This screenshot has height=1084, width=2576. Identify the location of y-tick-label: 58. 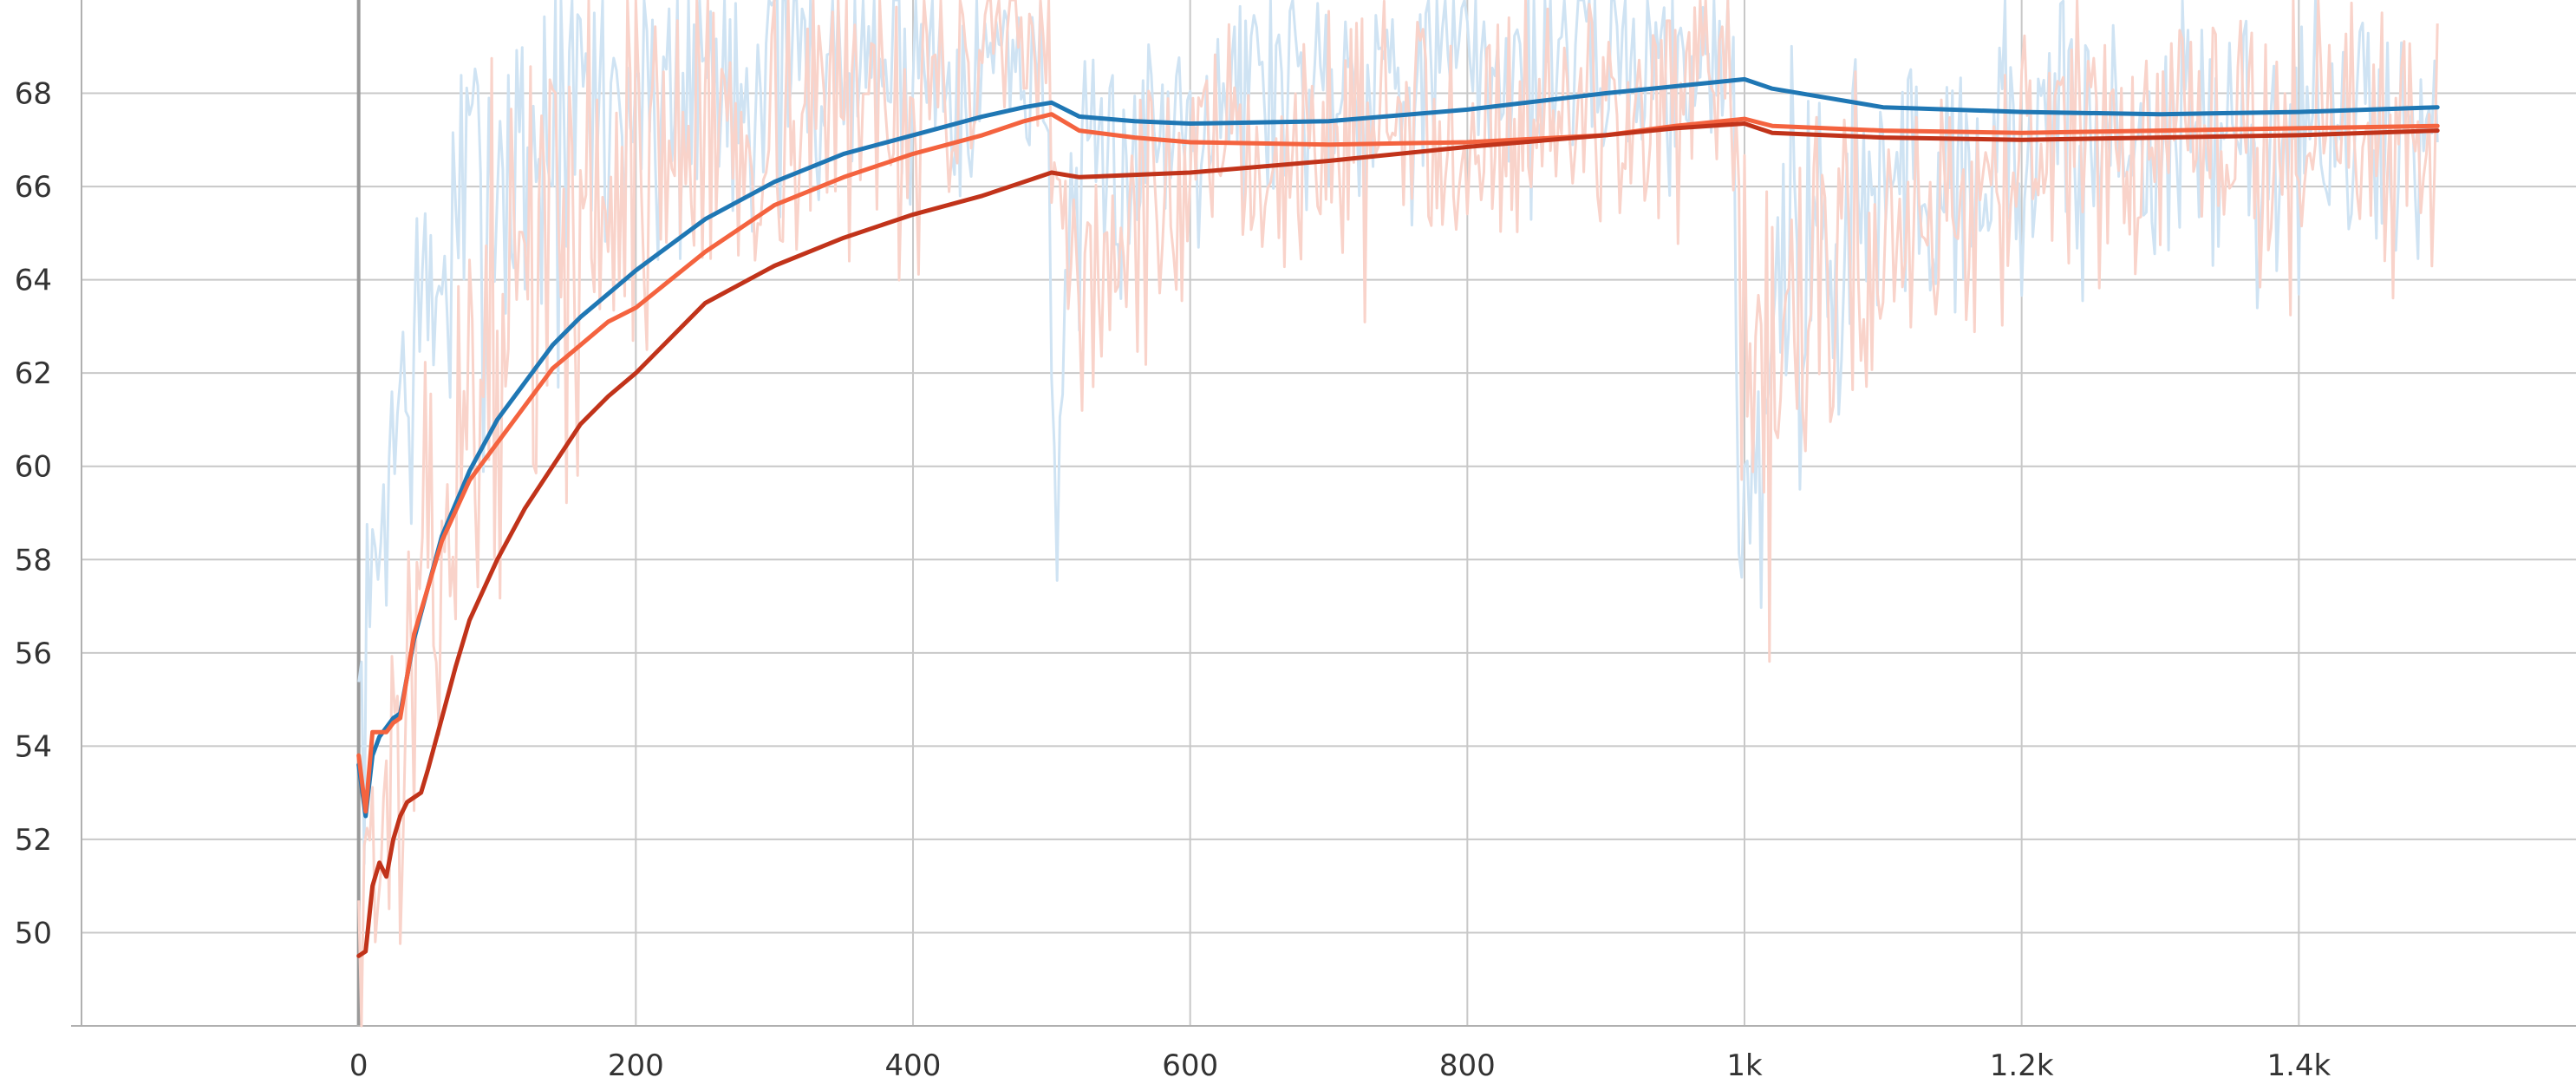
(33, 560).